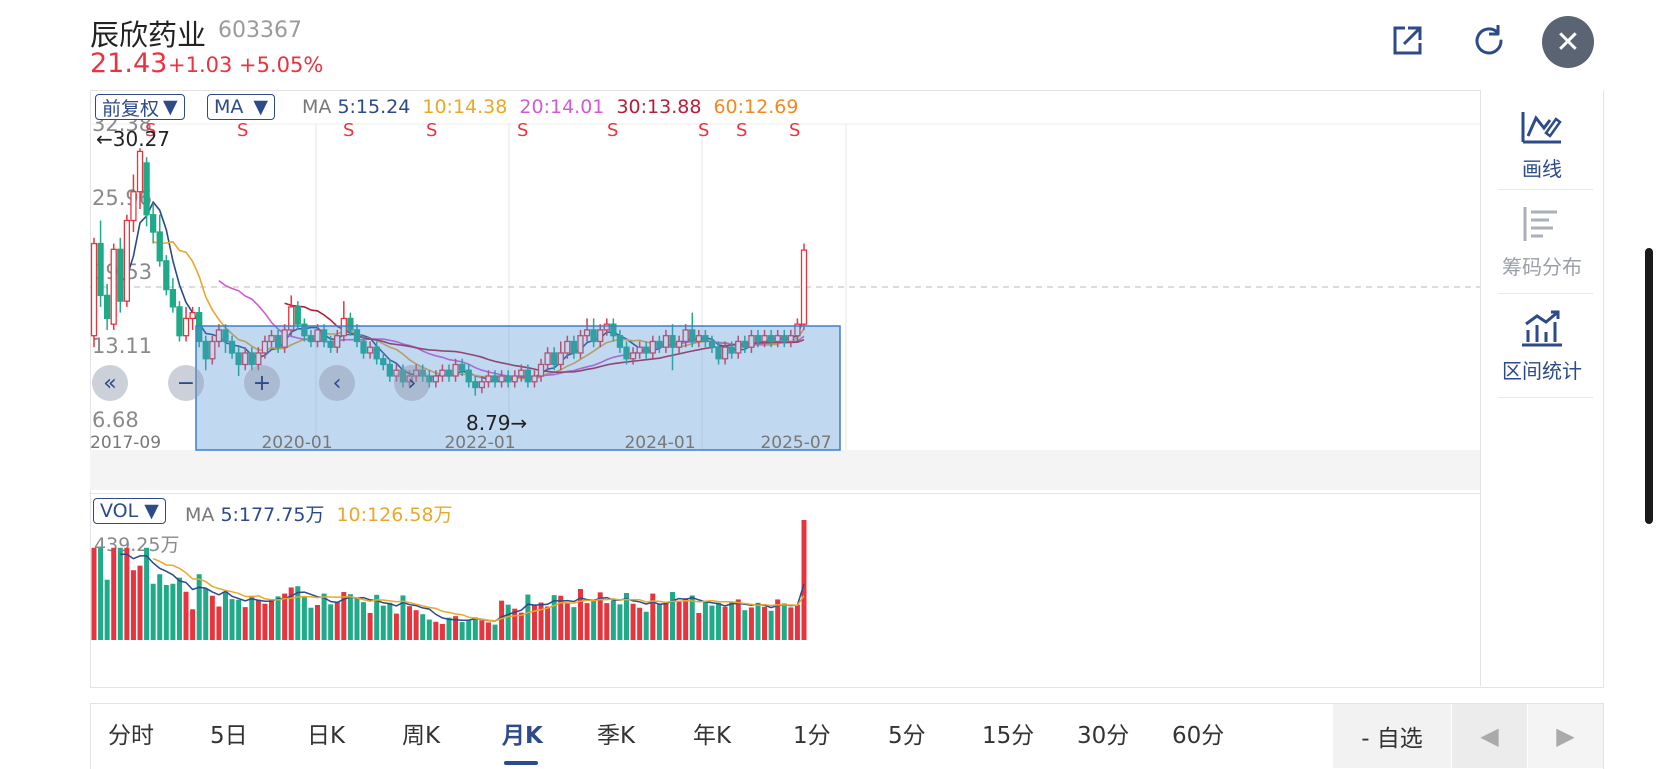 This screenshot has width=1663, height=769. I want to click on close-button: ✕, so click(1568, 42).